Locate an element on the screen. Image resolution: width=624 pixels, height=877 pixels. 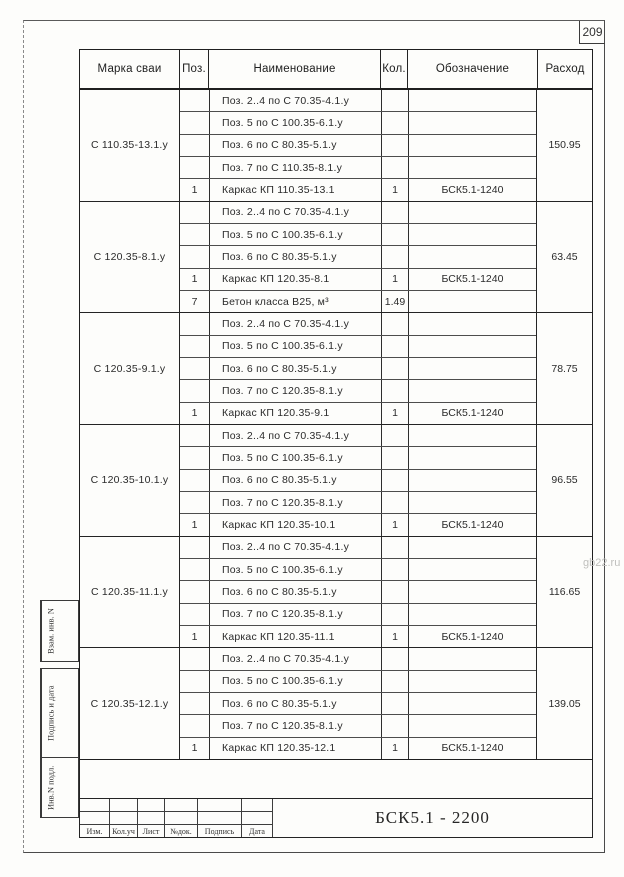
table-row: 1 Каркас КП 120.35-11.1 1 БСК5.1-1240 is located at coordinates (358, 637).